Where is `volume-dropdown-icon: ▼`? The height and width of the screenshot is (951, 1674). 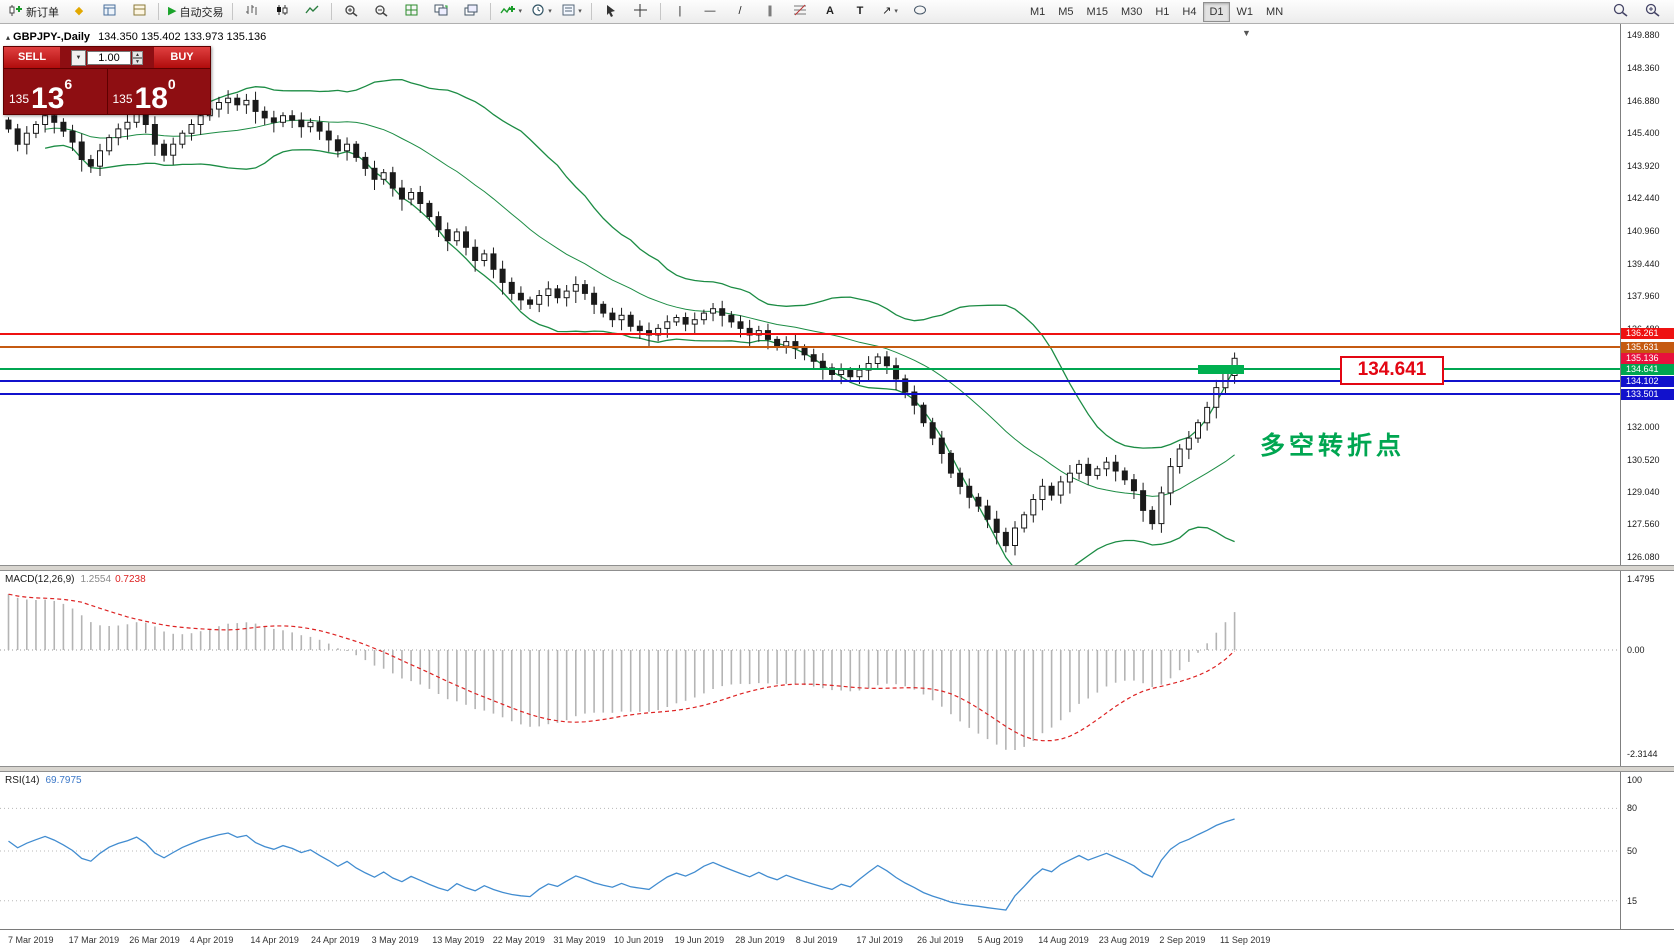 volume-dropdown-icon: ▼ is located at coordinates (78, 57).